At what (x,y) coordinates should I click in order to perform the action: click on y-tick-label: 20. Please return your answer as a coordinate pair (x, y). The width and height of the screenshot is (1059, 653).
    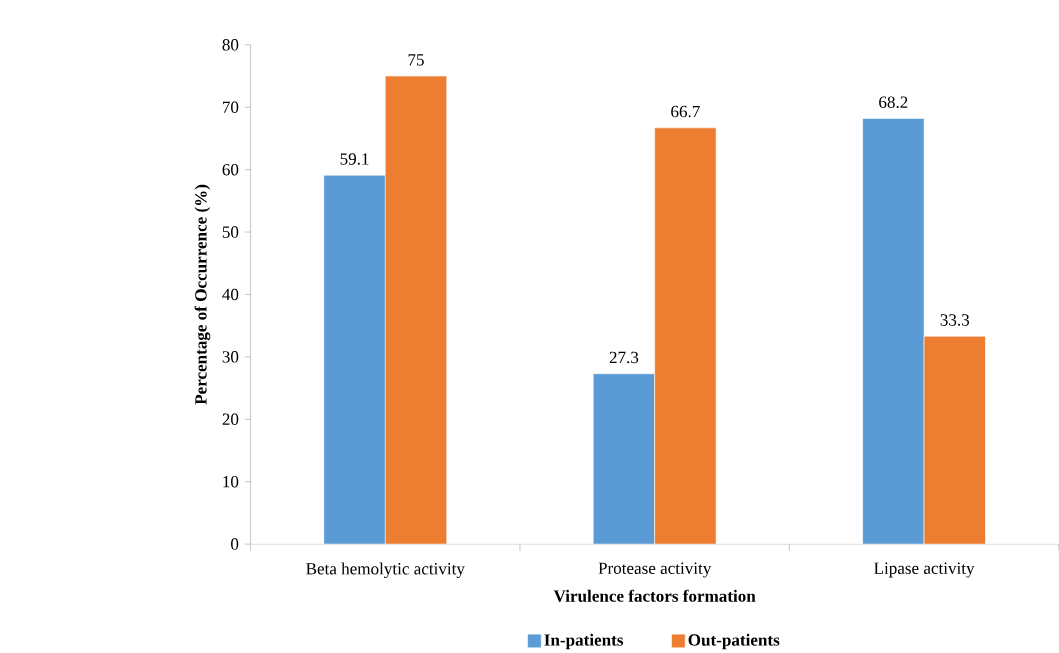
    Looking at the image, I should click on (230, 419).